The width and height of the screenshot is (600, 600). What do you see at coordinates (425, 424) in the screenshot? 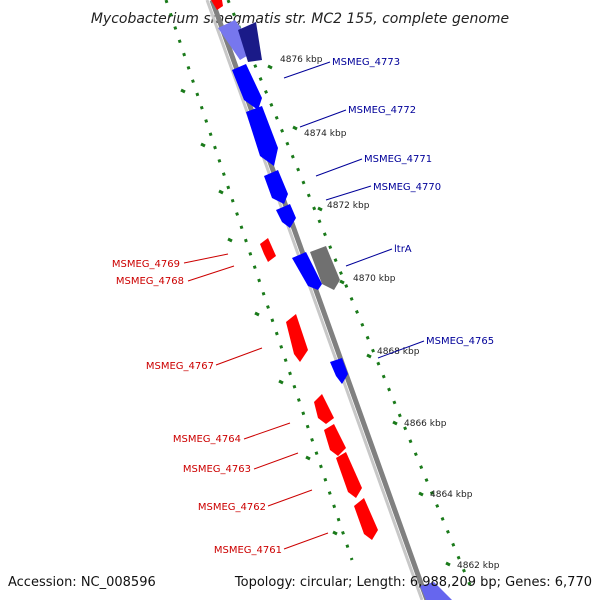
I see `tick-label: 4866 kbp` at bounding box center [425, 424].